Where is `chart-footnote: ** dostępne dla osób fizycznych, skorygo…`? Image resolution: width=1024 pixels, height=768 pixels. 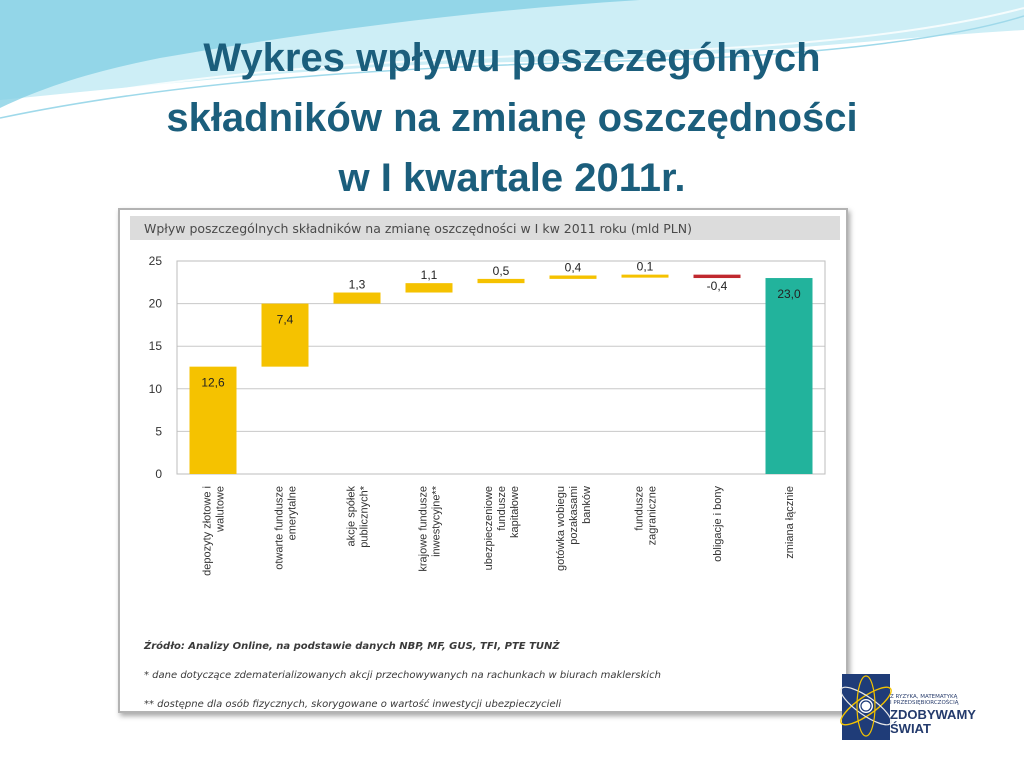
chart-footnote: ** dostępne dla osób fizycznych, skorygo… is located at coordinates (353, 704).